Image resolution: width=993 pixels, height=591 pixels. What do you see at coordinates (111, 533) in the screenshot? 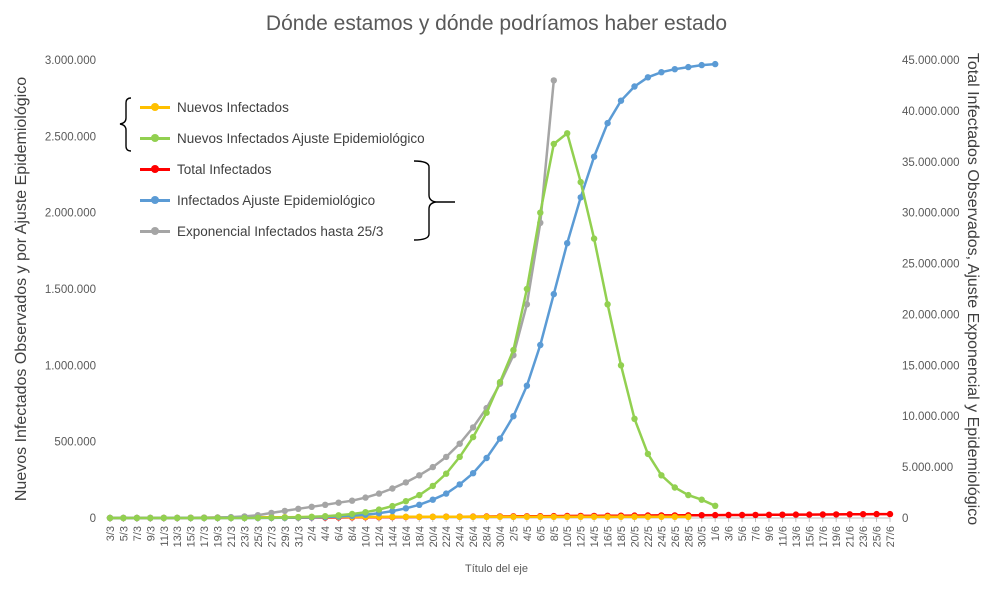
I see `x-tick-label: 3/3` at bounding box center [111, 533].